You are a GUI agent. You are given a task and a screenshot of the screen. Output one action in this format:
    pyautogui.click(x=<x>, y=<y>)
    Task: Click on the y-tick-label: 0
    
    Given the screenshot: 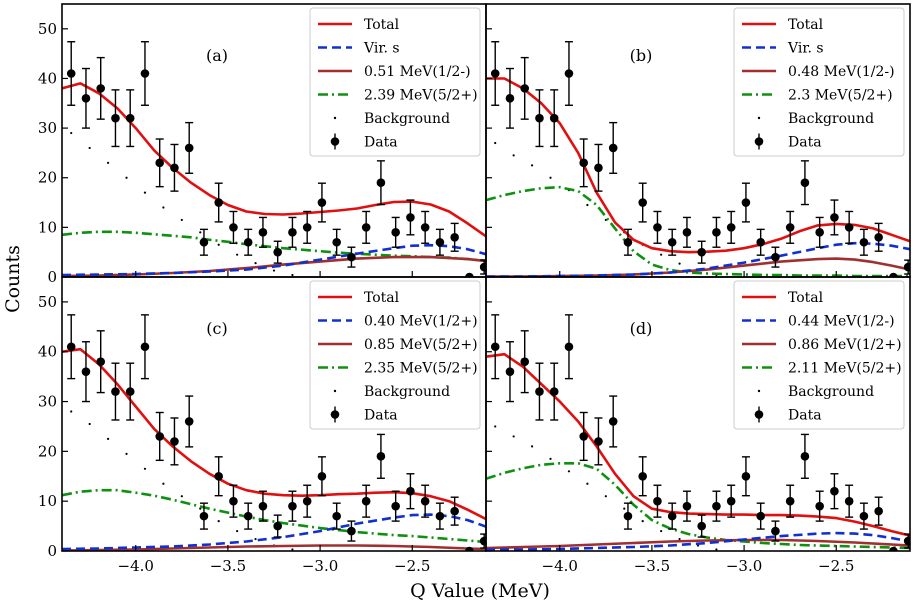 What is the action you would take?
    pyautogui.click(x=52, y=277)
    